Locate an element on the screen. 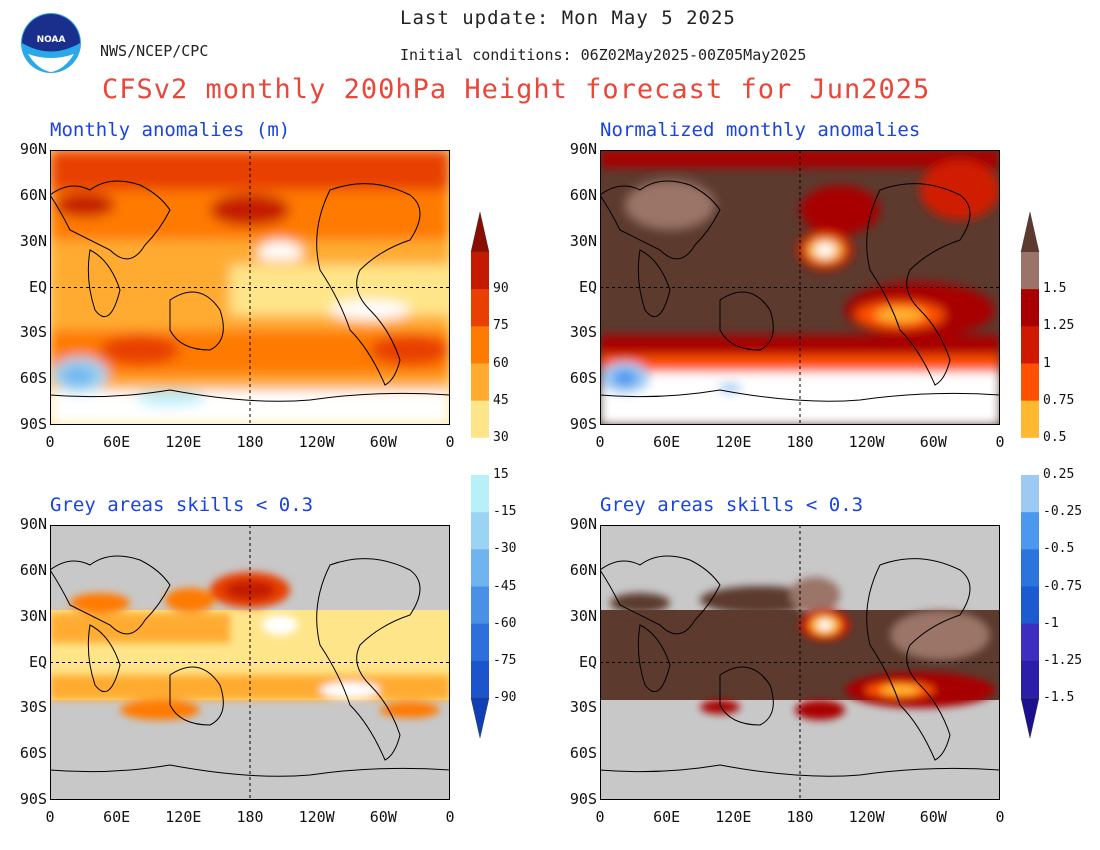  noaa-logo-icon: NOAA is located at coordinates (51, 43).